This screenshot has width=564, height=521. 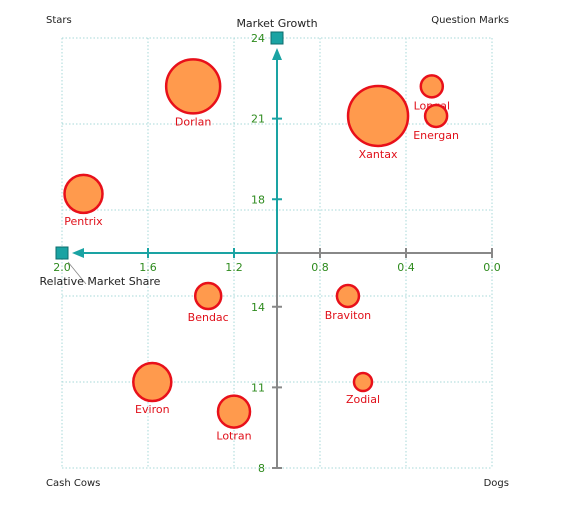 What do you see at coordinates (261, 468) in the screenshot?
I see `y-tick-label: 8` at bounding box center [261, 468].